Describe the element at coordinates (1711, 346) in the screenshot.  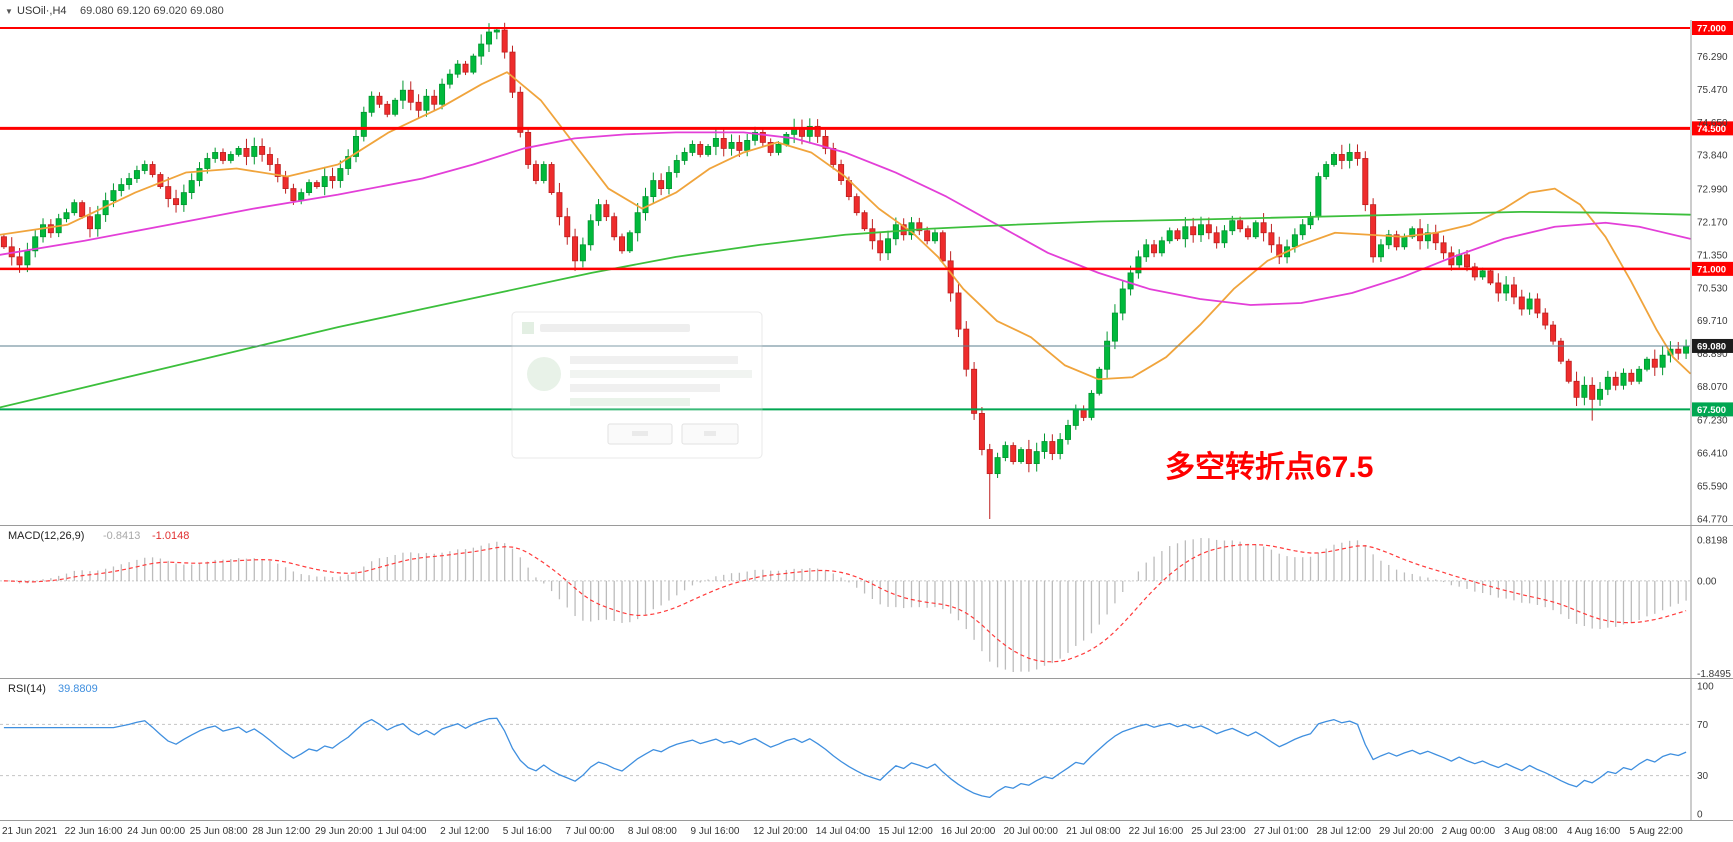
I see `price-badge-label: 69.080` at that location.